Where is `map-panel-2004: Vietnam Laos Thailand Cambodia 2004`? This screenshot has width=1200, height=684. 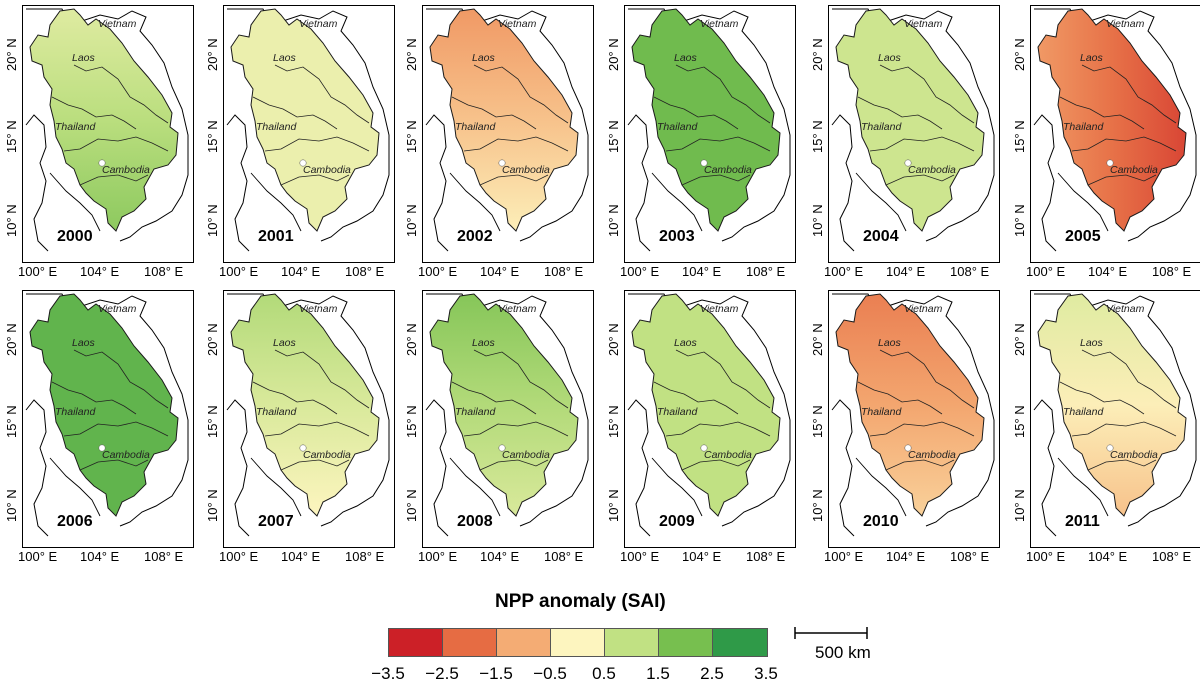
map-panel-2004: Vietnam Laos Thailand Cambodia 2004 is located at coordinates (914, 134).